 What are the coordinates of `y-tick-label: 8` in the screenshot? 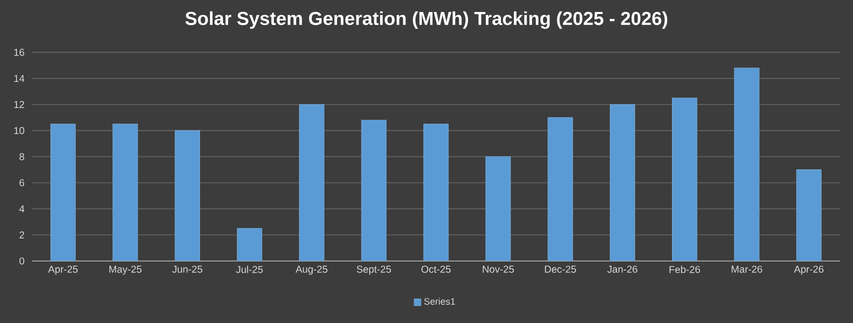 It's located at (22, 156).